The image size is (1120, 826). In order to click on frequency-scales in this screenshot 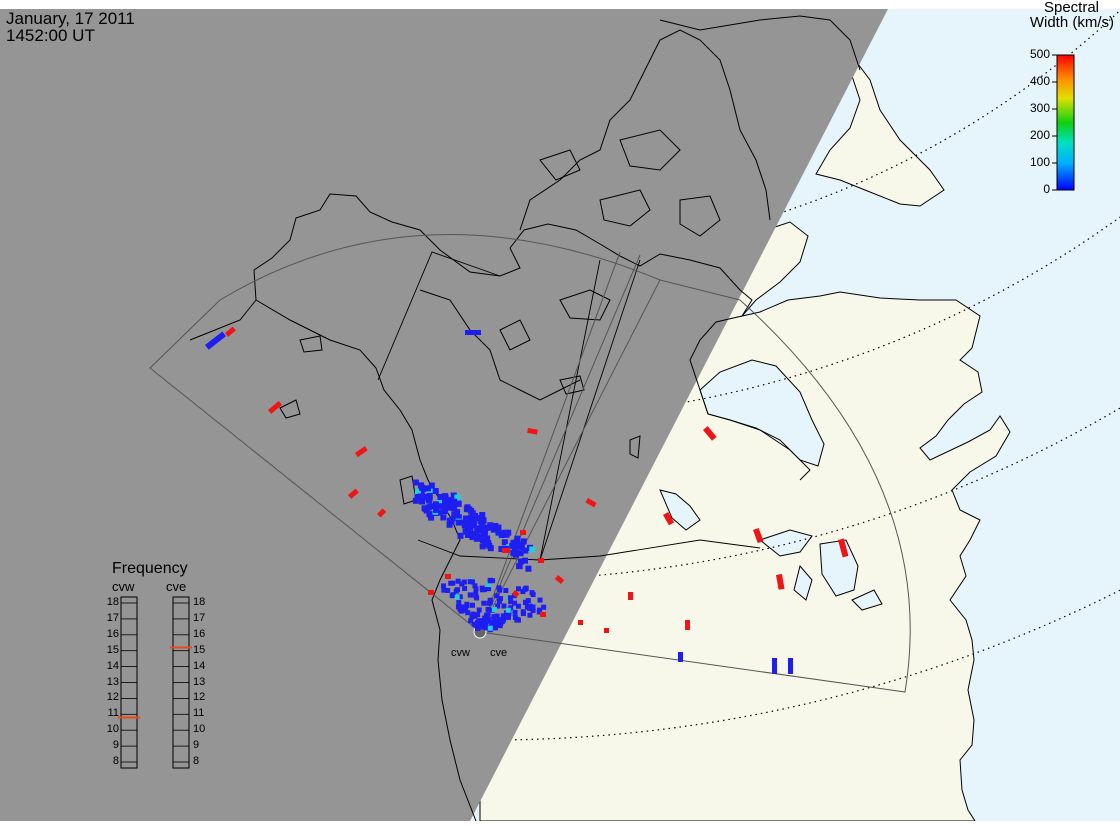, I will do `click(155, 682)`.